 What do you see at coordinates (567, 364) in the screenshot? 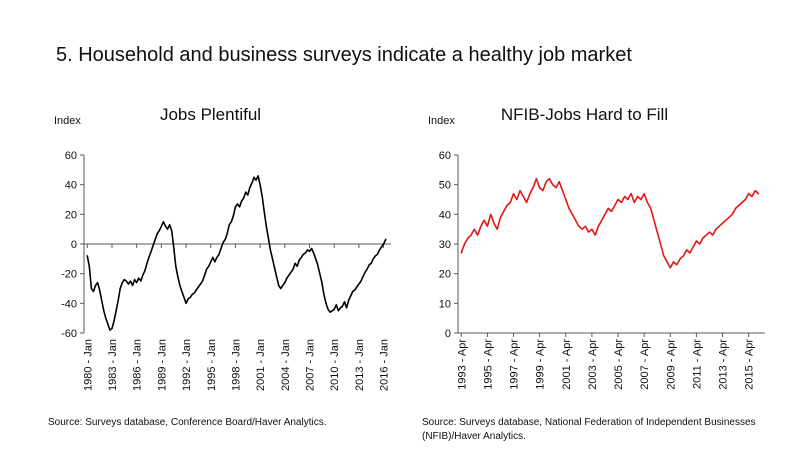
I see `svg-text: 2001 - Apr` at bounding box center [567, 364].